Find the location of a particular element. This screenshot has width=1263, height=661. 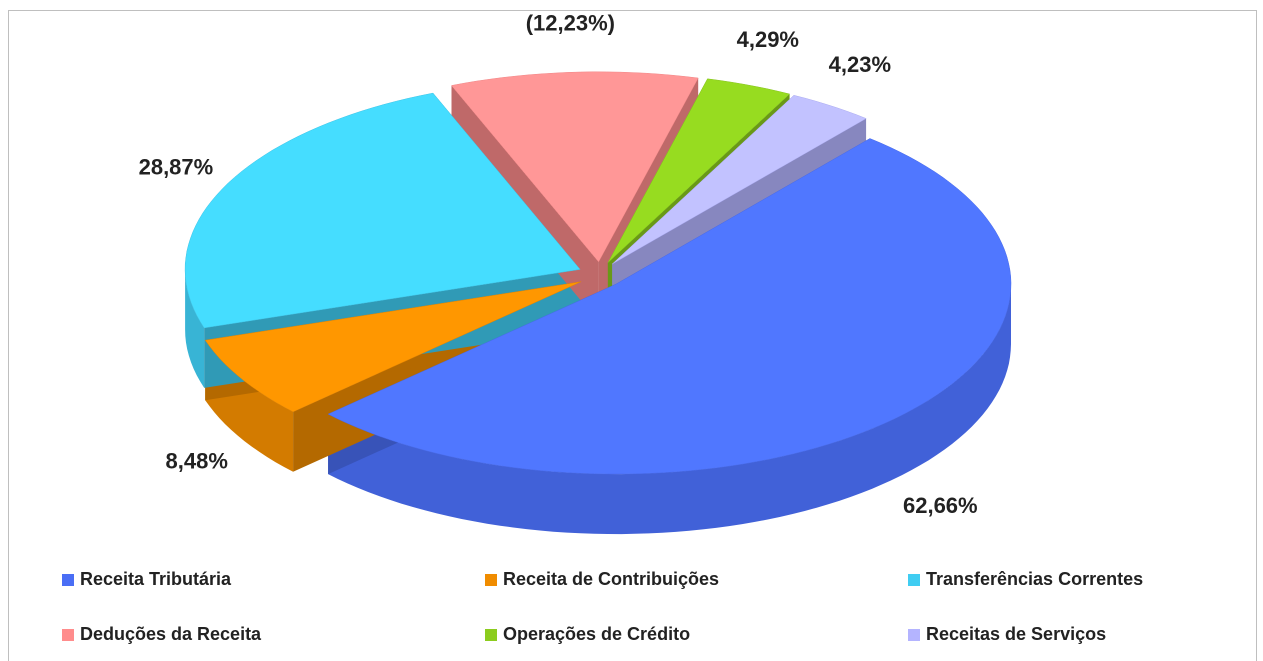

data-label: 4,29% is located at coordinates (768, 39).